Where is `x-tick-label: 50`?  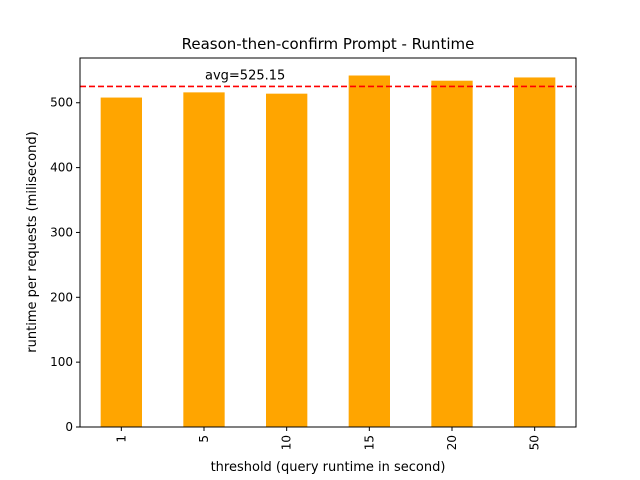
x-tick-label: 50 is located at coordinates (535, 442).